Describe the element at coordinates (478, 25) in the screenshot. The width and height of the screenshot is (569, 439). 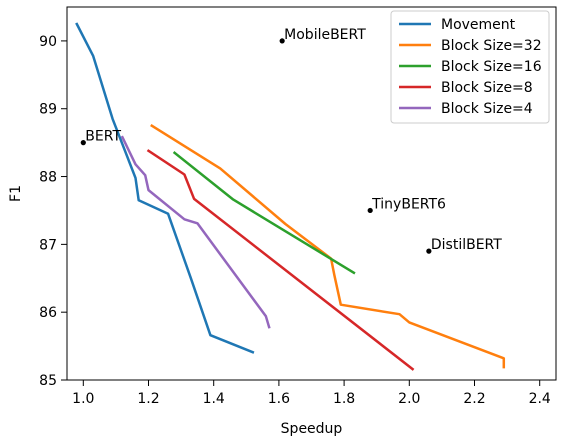
I see `legend-label-1: Movement` at that location.